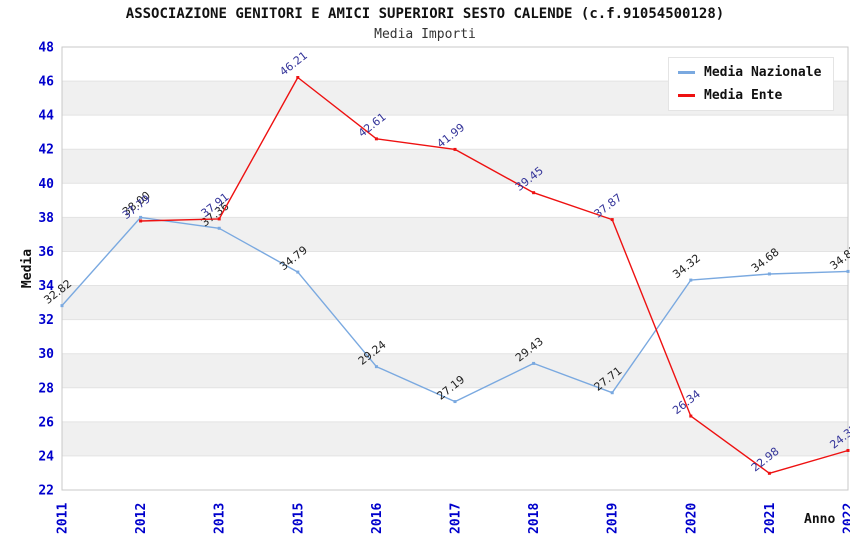 The height and width of the screenshot is (550, 850). What do you see at coordinates (819, 519) in the screenshot?
I see `x-axis-title: Anno` at bounding box center [819, 519].